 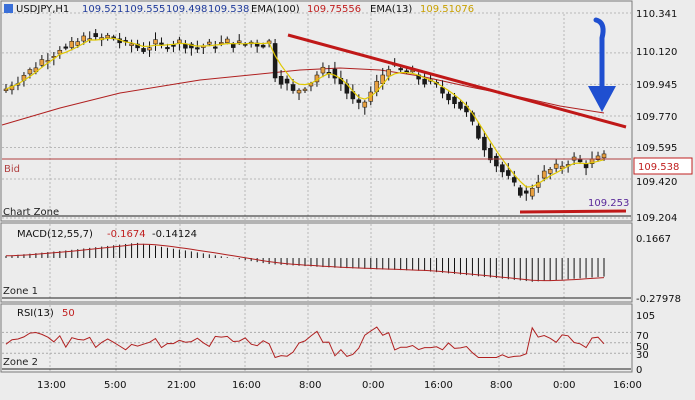 I want to click on bid-price-box, so click(x=663, y=166).